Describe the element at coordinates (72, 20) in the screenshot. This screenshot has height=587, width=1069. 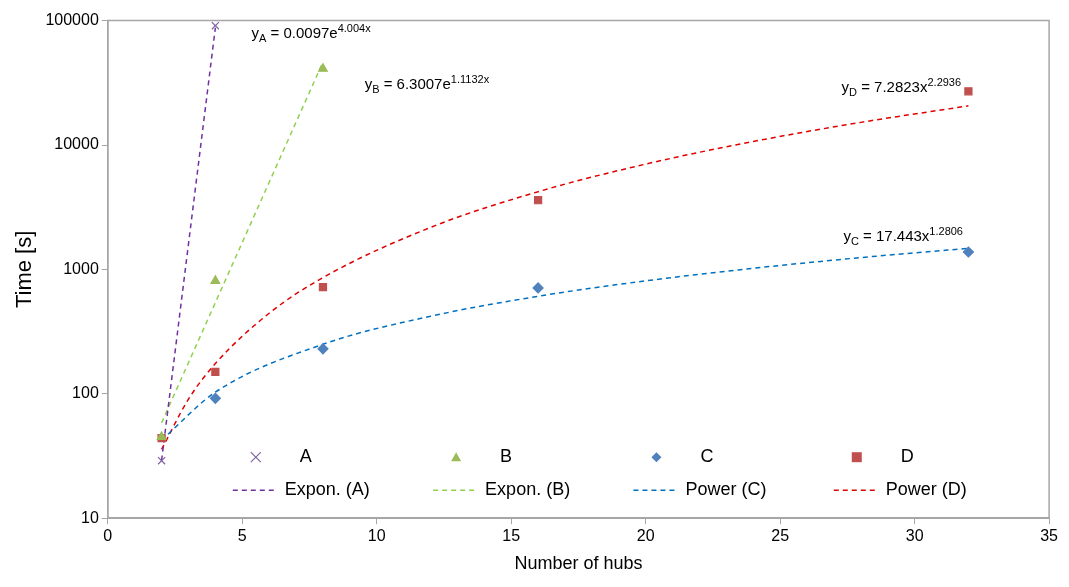
I see `y-tick-label: 100000` at that location.